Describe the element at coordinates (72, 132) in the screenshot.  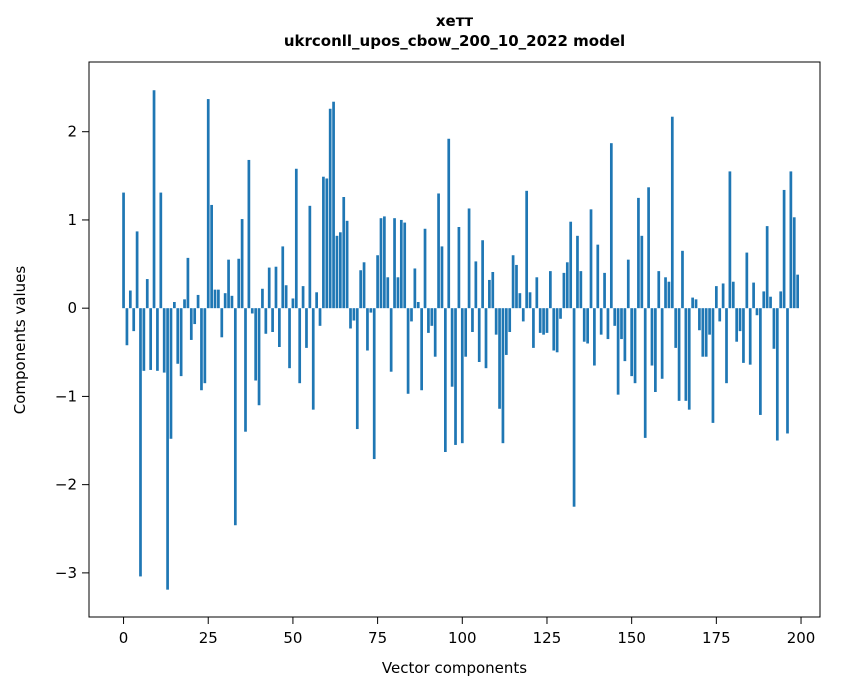
I see `y-tick-label: 2` at that location.